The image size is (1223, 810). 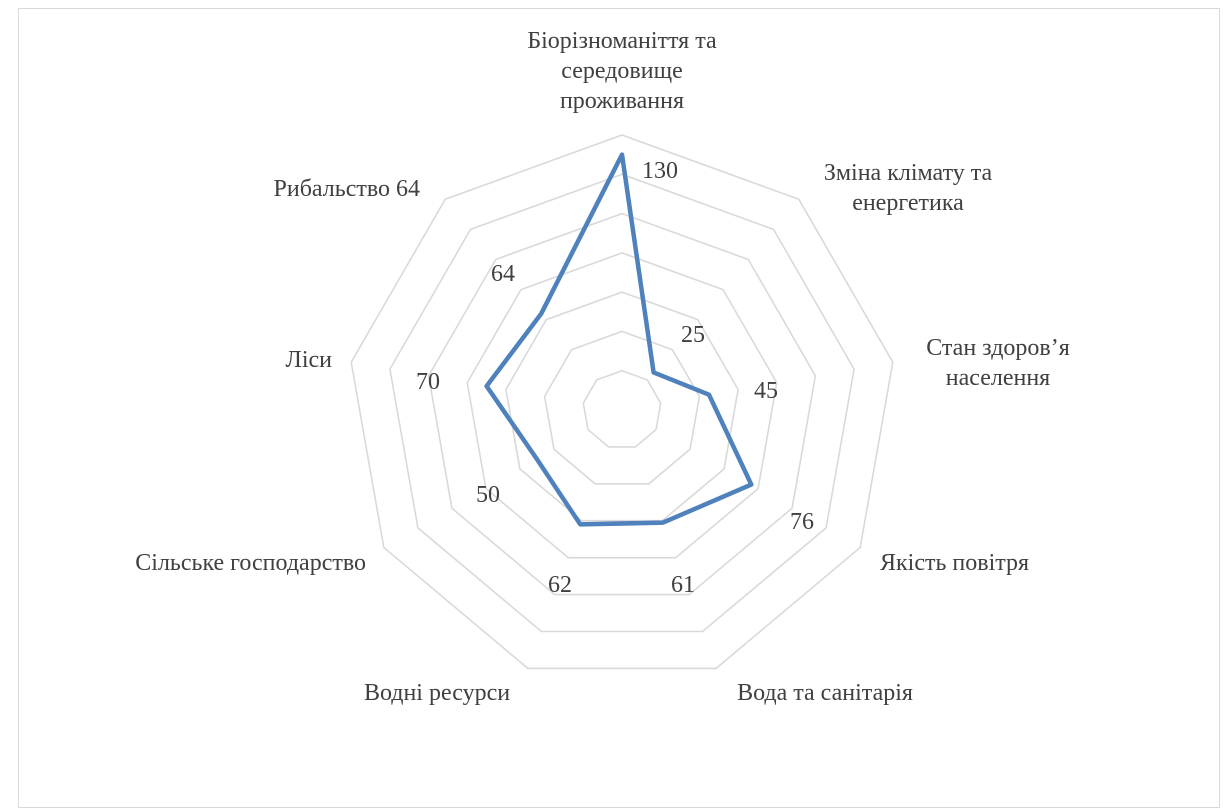 I want to click on category-label-line: Вода та санітарія, so click(x=825, y=693).